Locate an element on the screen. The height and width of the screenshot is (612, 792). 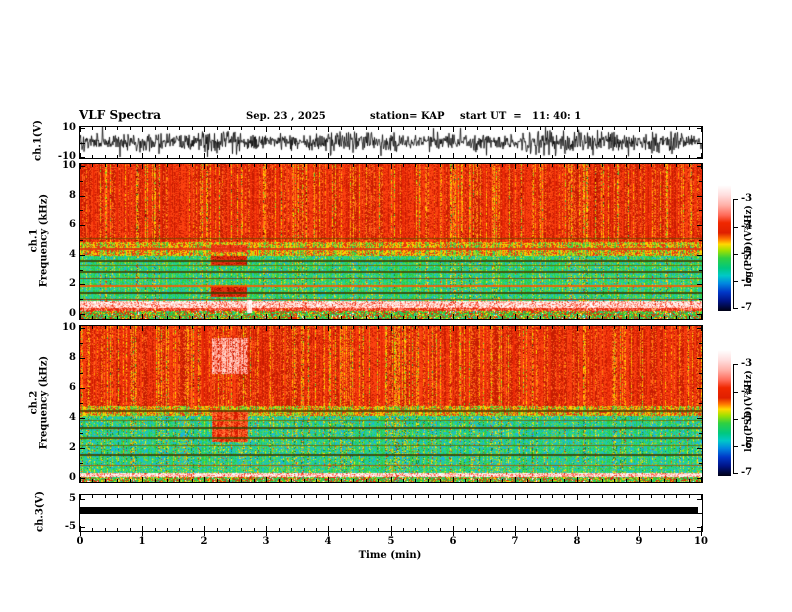
colorbar-tick is located at coordinates (735, 227).